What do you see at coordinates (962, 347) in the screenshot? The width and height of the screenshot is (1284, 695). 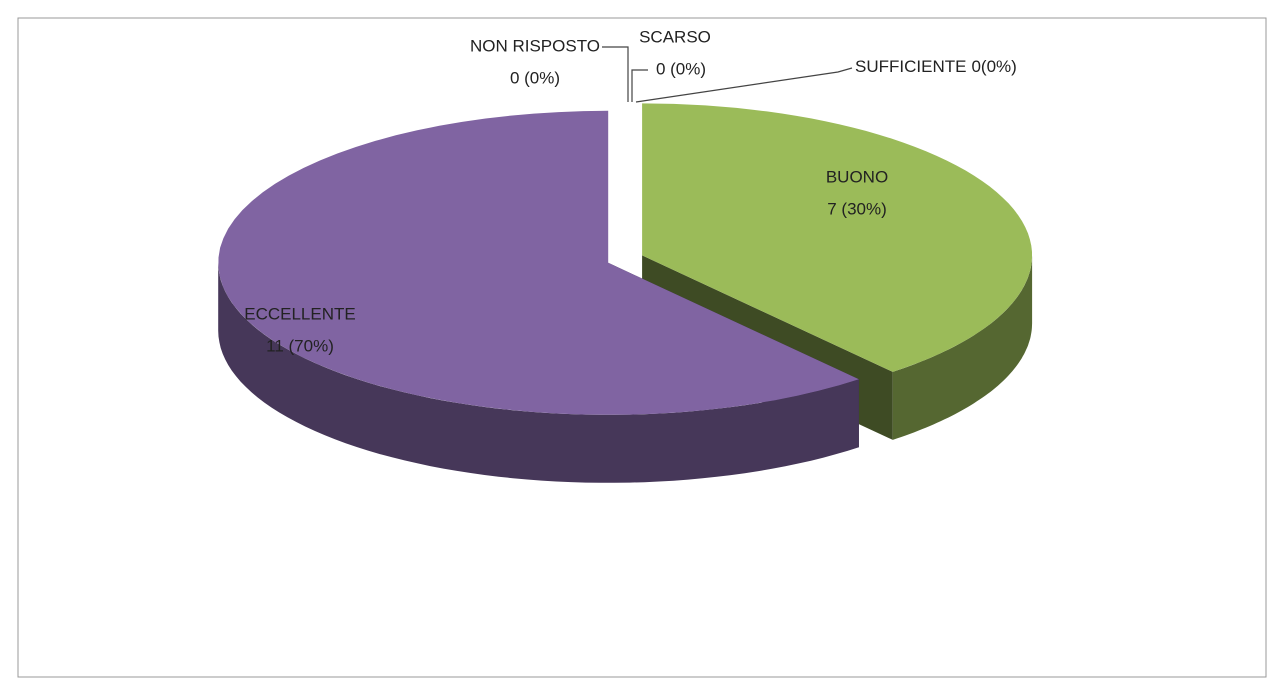 I see `slice-side` at bounding box center [962, 347].